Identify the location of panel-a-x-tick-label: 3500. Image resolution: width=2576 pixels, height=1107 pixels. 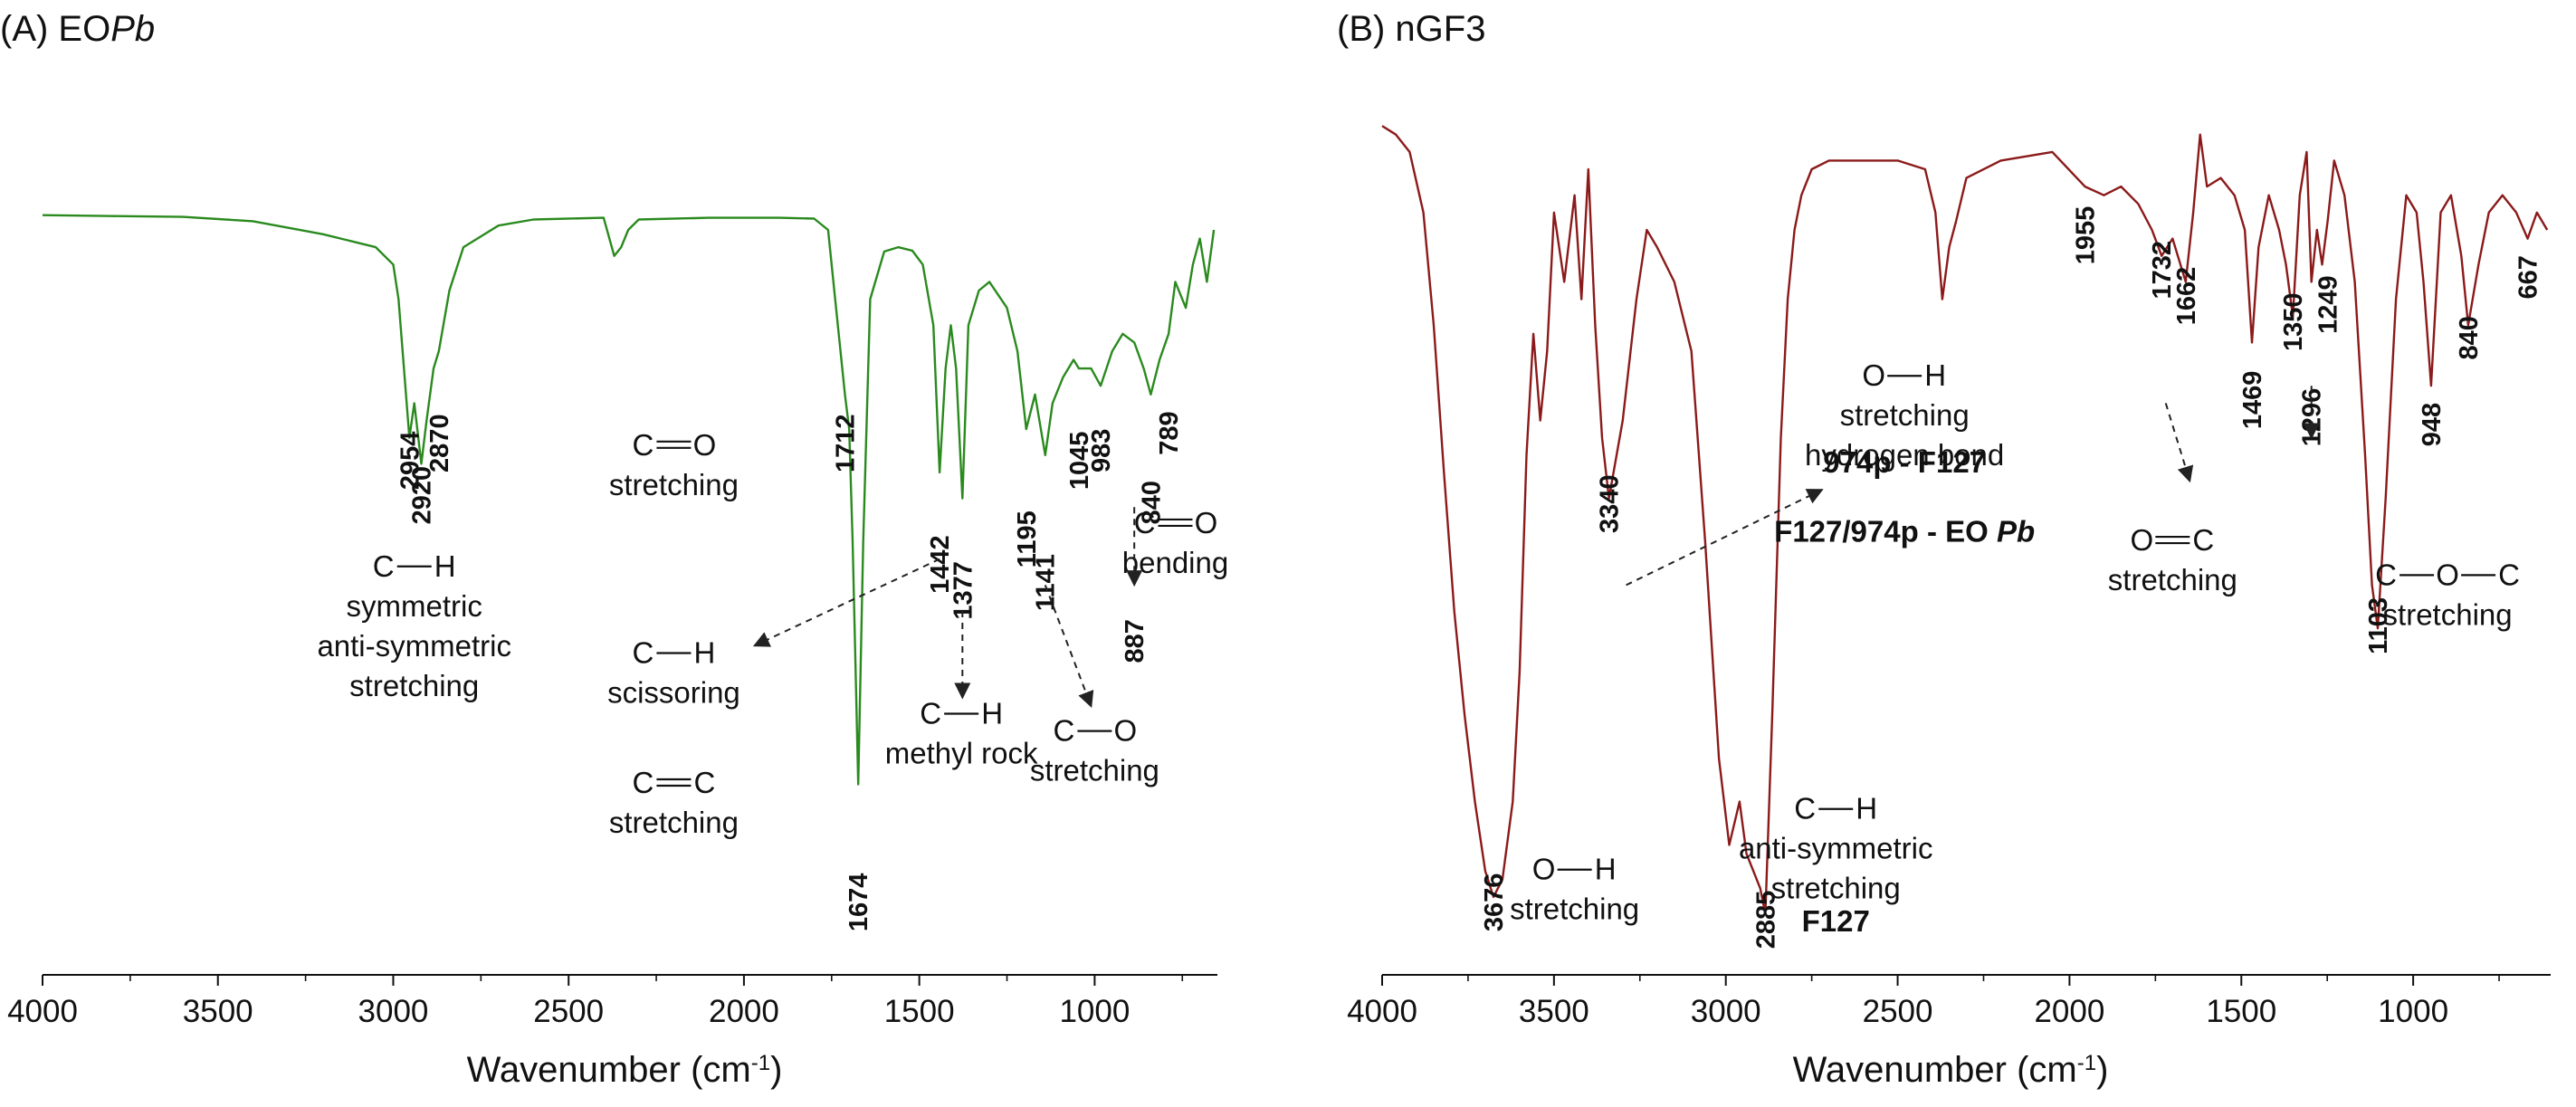
(218, 1011).